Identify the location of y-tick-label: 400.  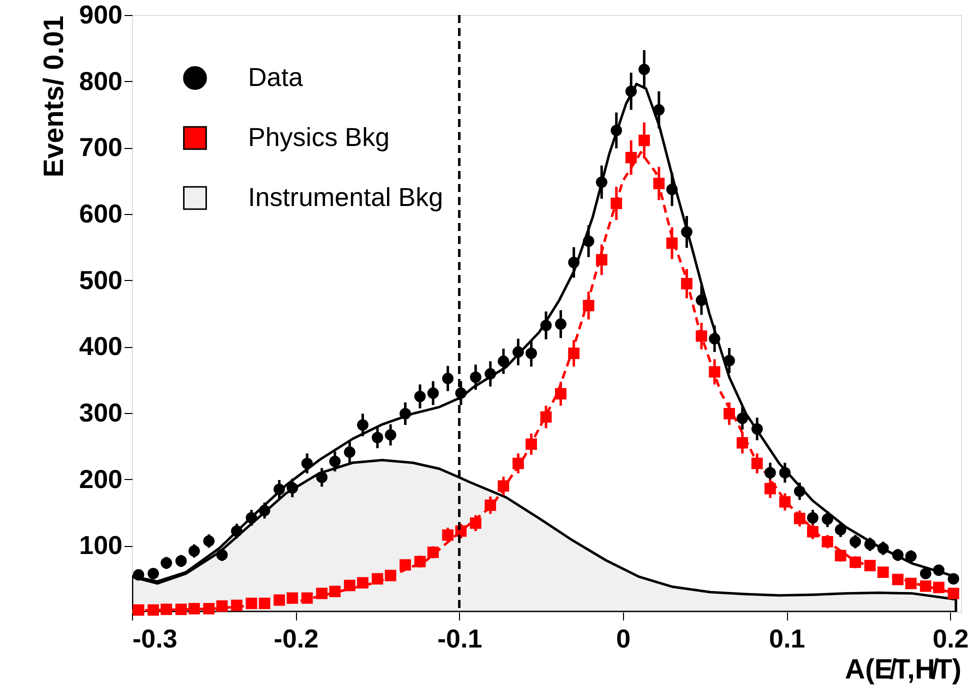
(100, 346).